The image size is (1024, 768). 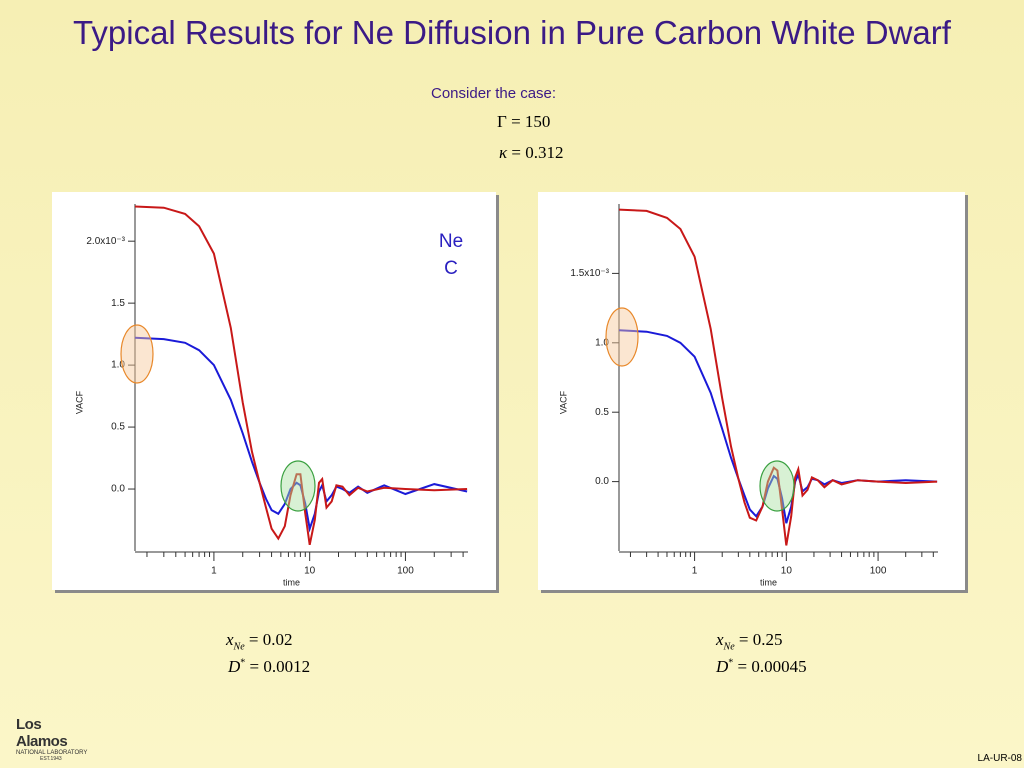 I want to click on logo-sub: NATIONAL LABORATORY, so click(x=52, y=753).